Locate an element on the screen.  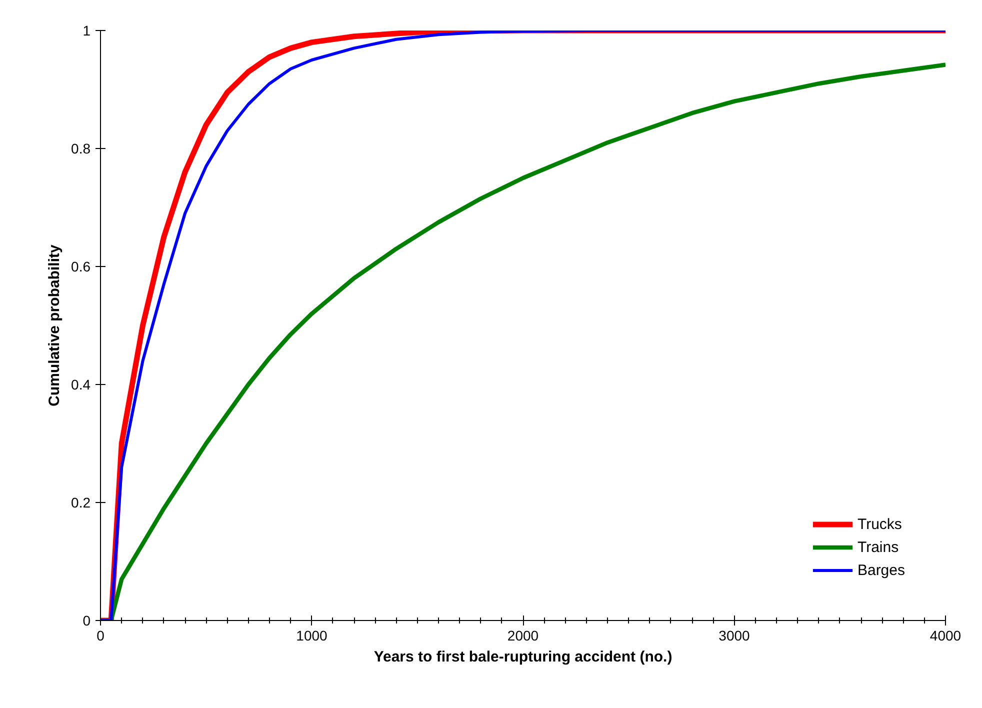
y-tick-label: 0 is located at coordinates (86, 620).